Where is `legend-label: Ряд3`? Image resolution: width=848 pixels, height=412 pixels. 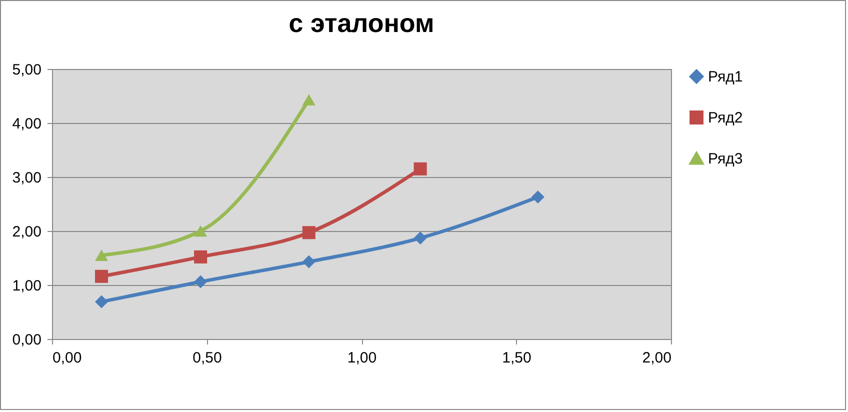 legend-label: Ряд3 is located at coordinates (725, 159).